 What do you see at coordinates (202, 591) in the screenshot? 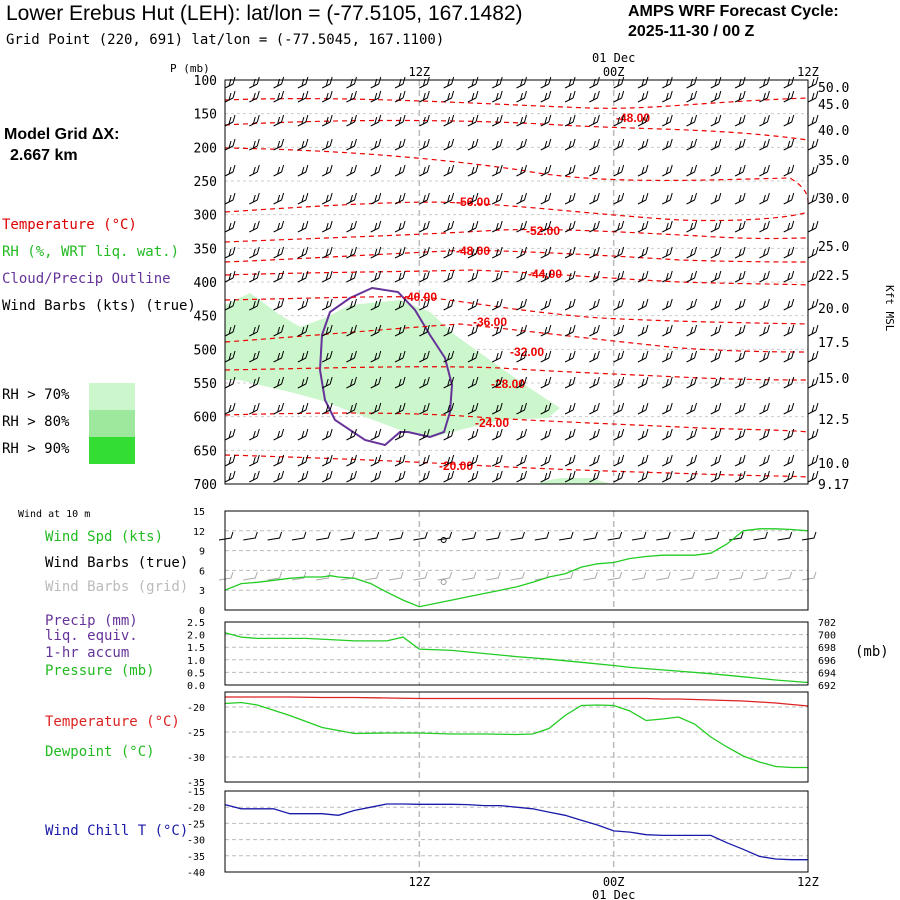
I see `wind-ytick: 3` at bounding box center [202, 591].